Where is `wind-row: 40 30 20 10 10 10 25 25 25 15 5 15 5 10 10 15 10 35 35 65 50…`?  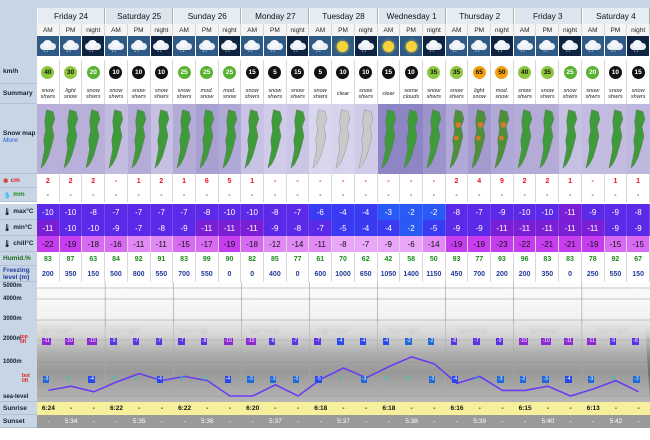
wind-row: 40 30 20 10 10 10 25 25 25 15 5 15 5 10 10 15 10 35 35 65 50… is located at coordinates (343, 72).